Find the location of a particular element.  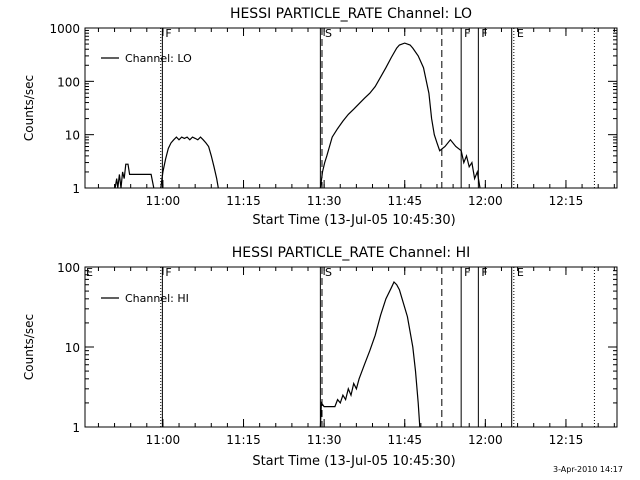

lo-x-tick-label: 11:45 is located at coordinates (404, 201).